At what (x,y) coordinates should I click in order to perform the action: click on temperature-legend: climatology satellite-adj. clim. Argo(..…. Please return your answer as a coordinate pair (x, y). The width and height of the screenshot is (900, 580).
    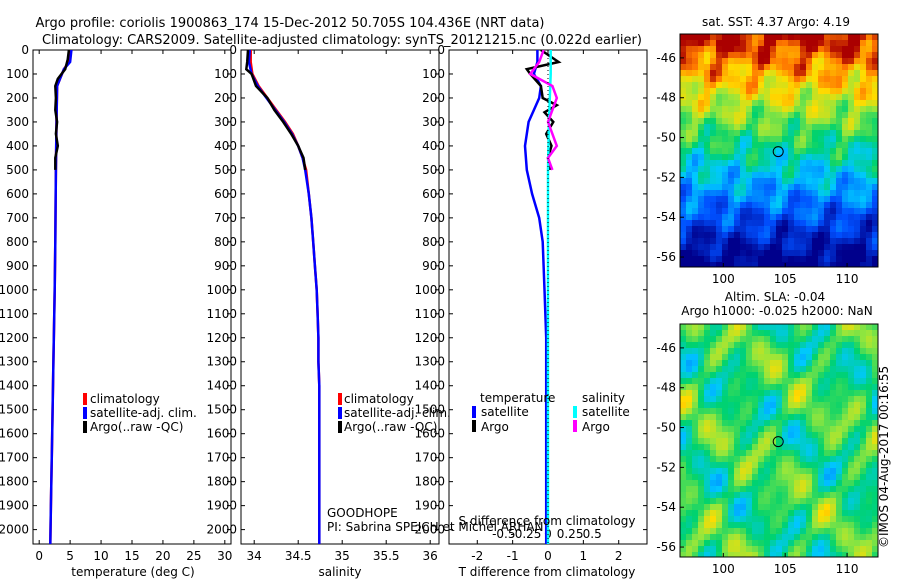
    Looking at the image, I should click on (140, 413).